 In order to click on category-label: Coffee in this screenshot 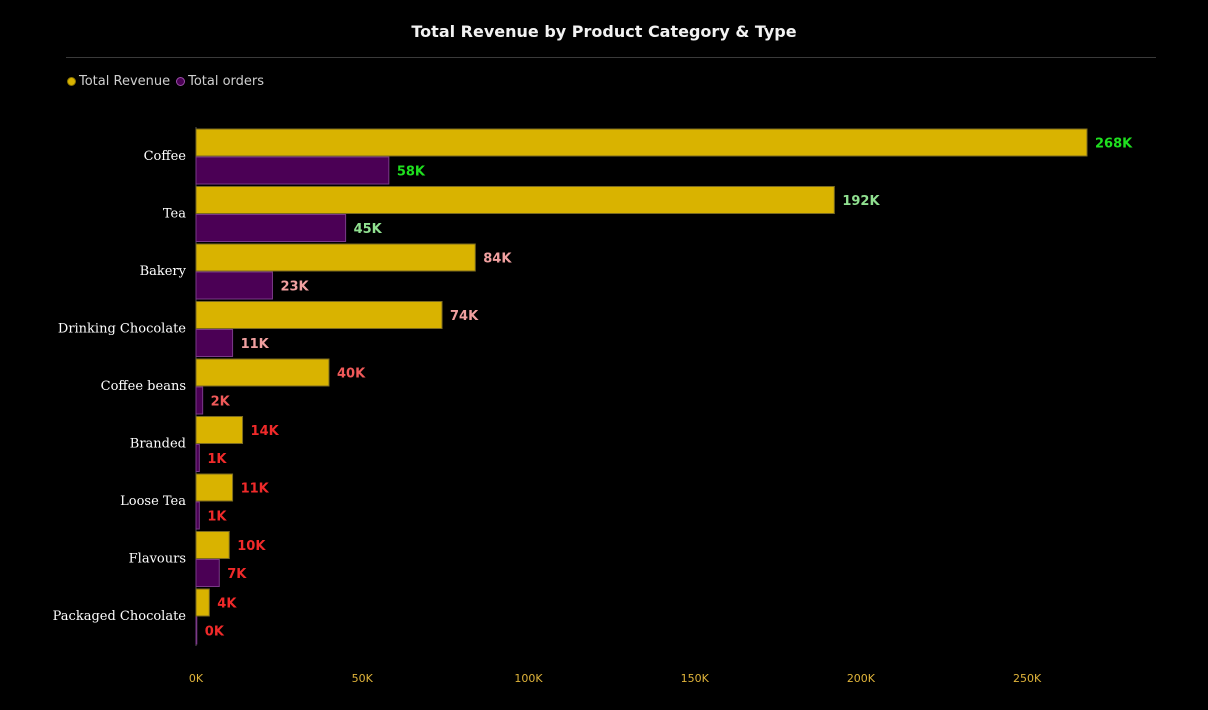, I will do `click(165, 156)`.